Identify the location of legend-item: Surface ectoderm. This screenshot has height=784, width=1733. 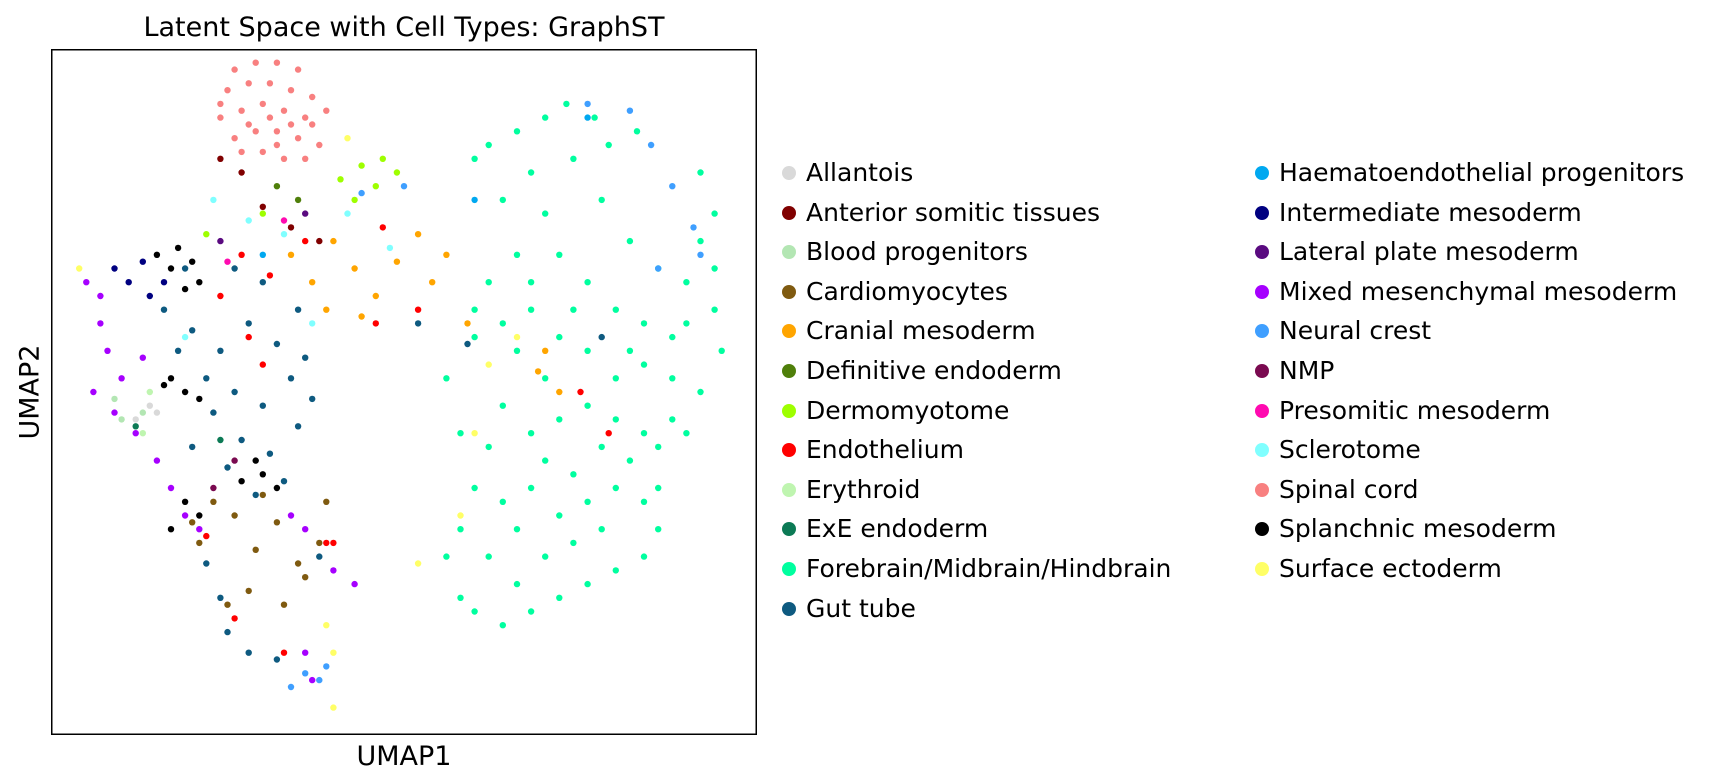
(1378, 569).